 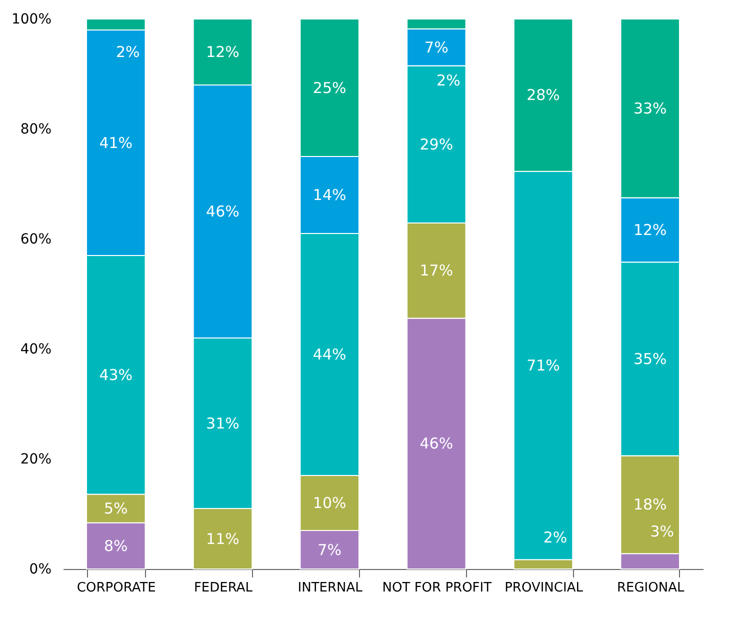 I want to click on data-label: 41%, so click(x=116, y=143).